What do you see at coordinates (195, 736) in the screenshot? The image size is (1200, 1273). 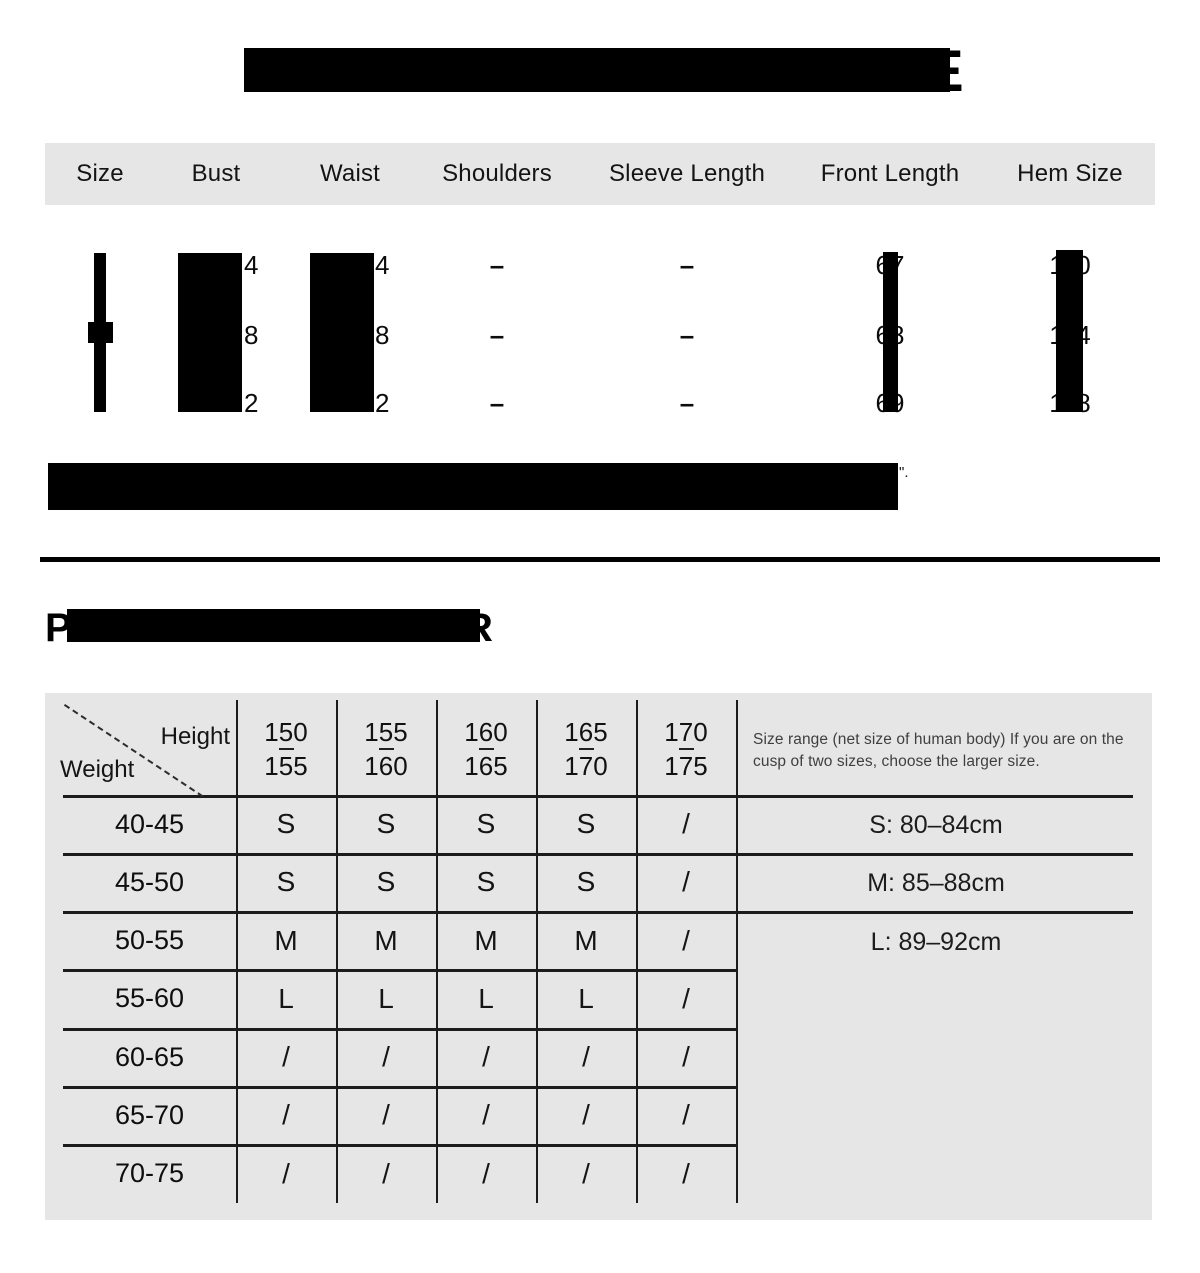 I see `corner-label-height: Height` at bounding box center [195, 736].